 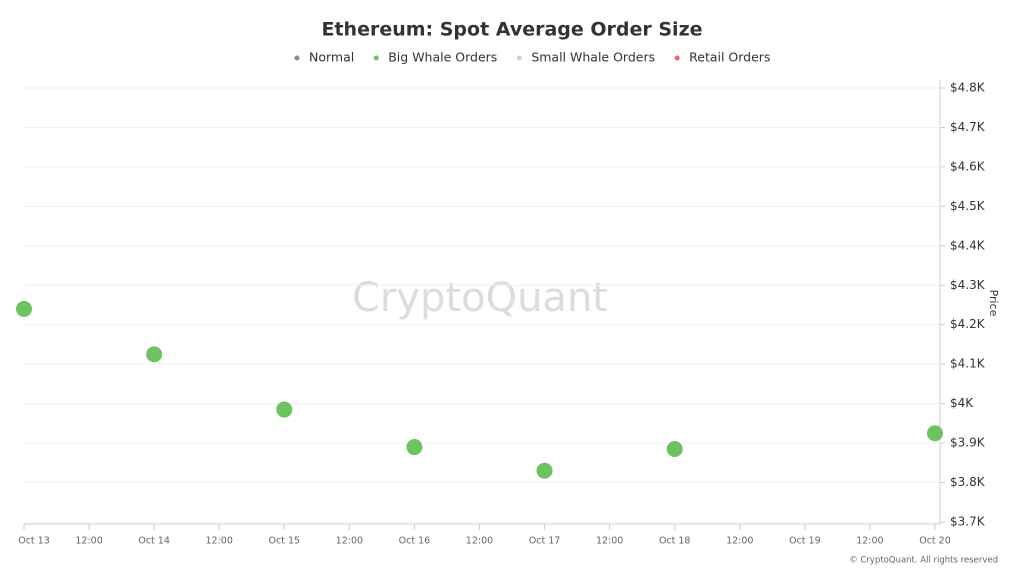 What do you see at coordinates (285, 541) in the screenshot?
I see `x-tick-label: Oct 15` at bounding box center [285, 541].